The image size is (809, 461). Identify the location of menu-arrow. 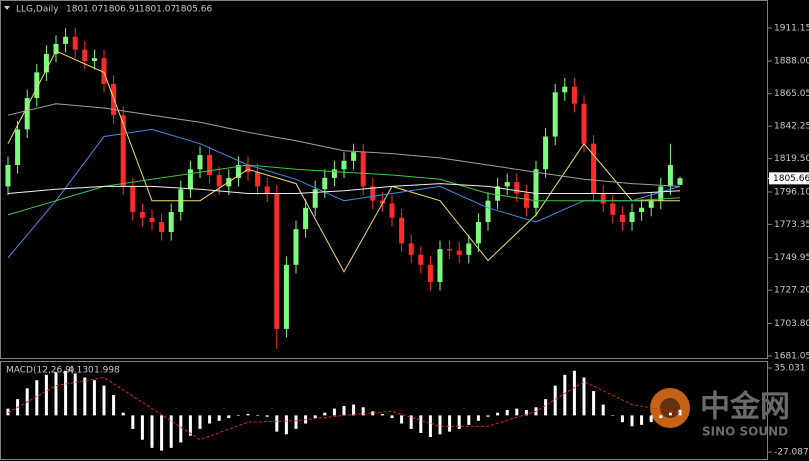
(7, 8).